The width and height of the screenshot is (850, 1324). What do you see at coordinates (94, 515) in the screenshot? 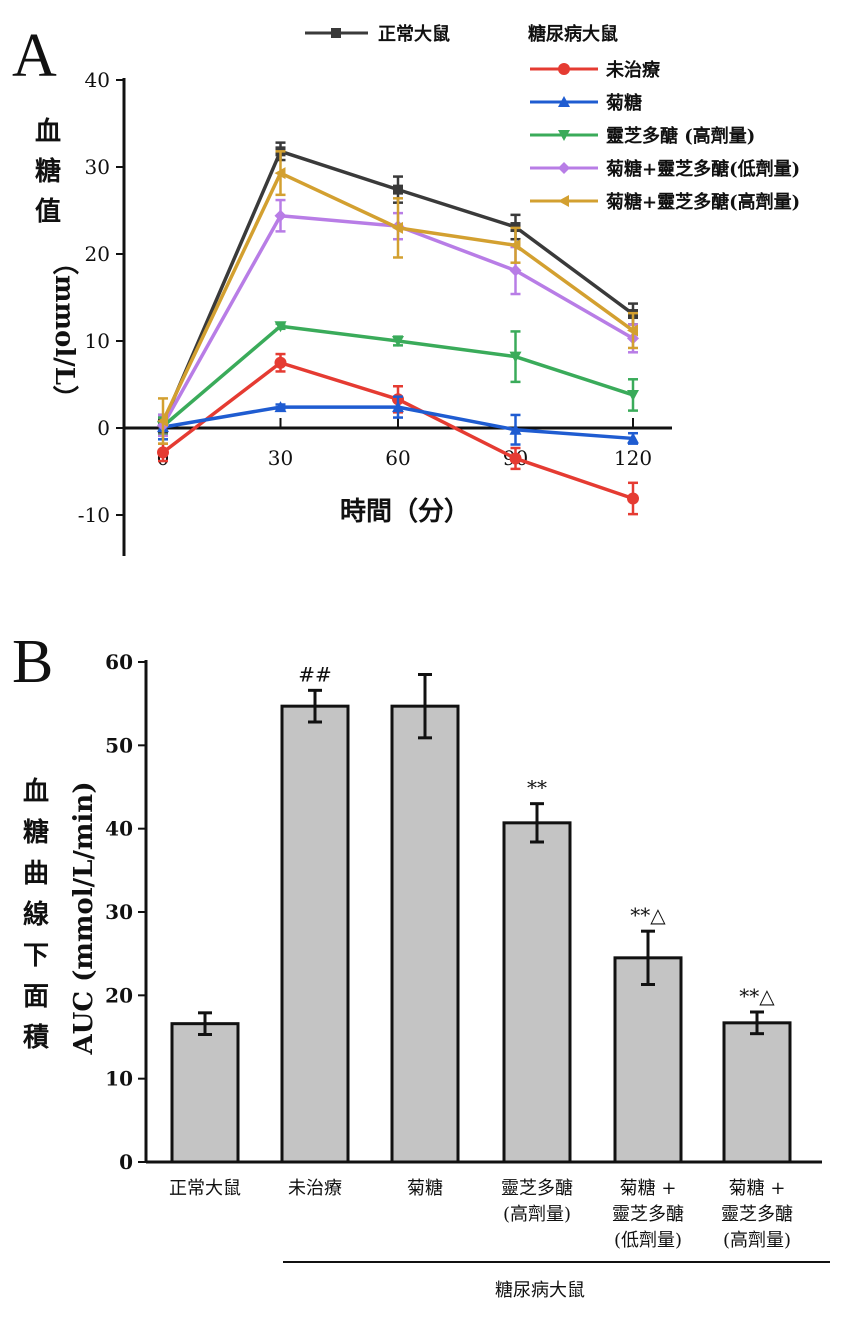
I see `y-tick-label: -10` at bounding box center [94, 515].